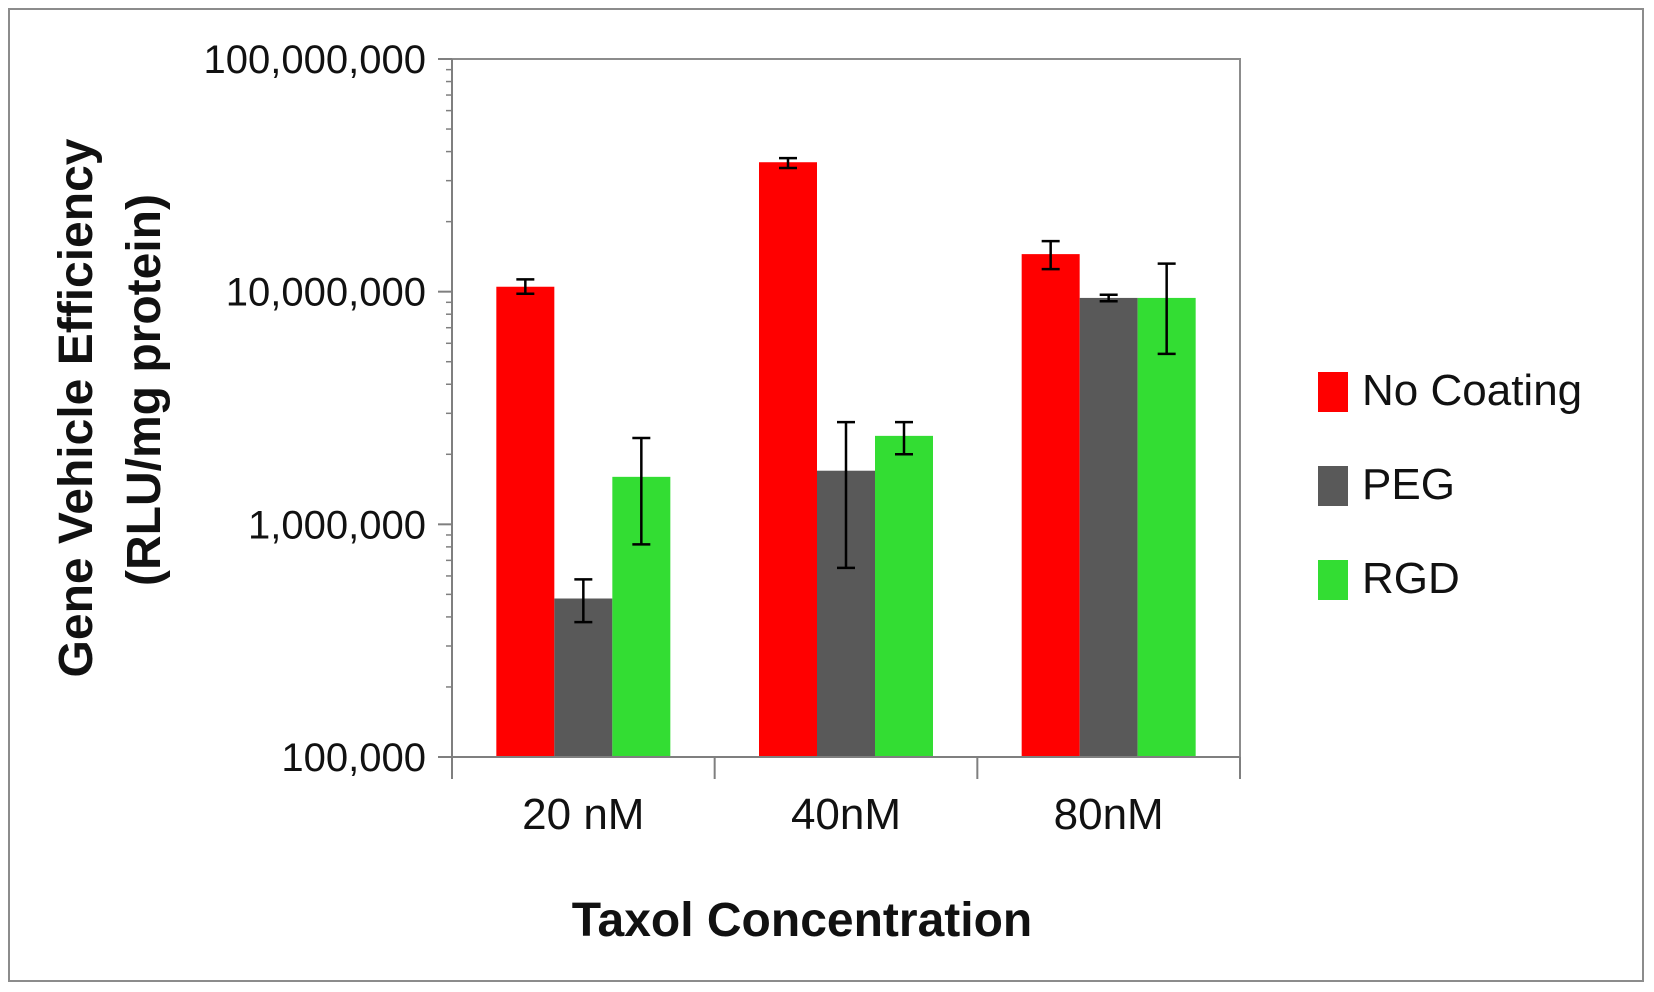 Image resolution: width=1654 pixels, height=992 pixels. What do you see at coordinates (353, 758) in the screenshot?
I see `y-tick-label: 100,000` at bounding box center [353, 758].